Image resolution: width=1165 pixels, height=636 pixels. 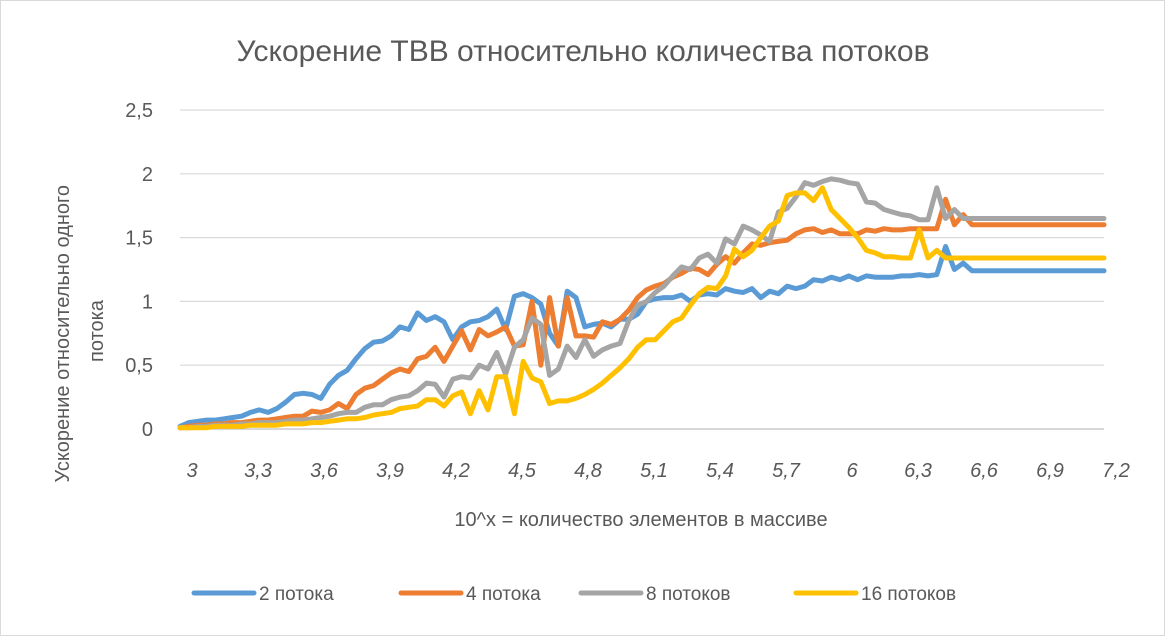 What do you see at coordinates (147, 302) in the screenshot?
I see `y-tick-label: 1` at bounding box center [147, 302].